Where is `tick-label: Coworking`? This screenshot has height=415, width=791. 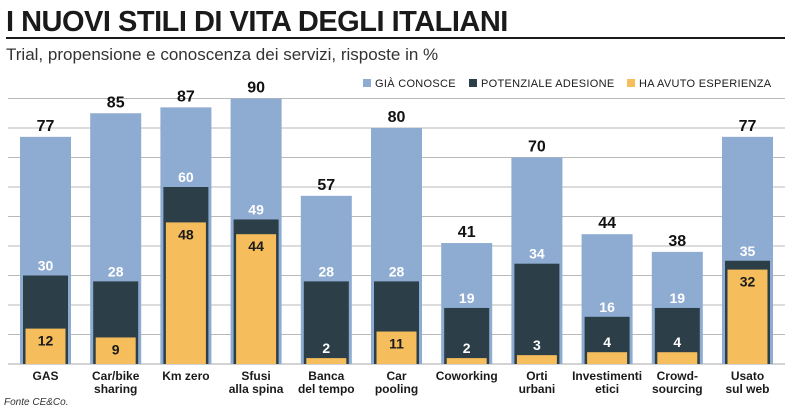 tick-label: Coworking is located at coordinates (467, 376).